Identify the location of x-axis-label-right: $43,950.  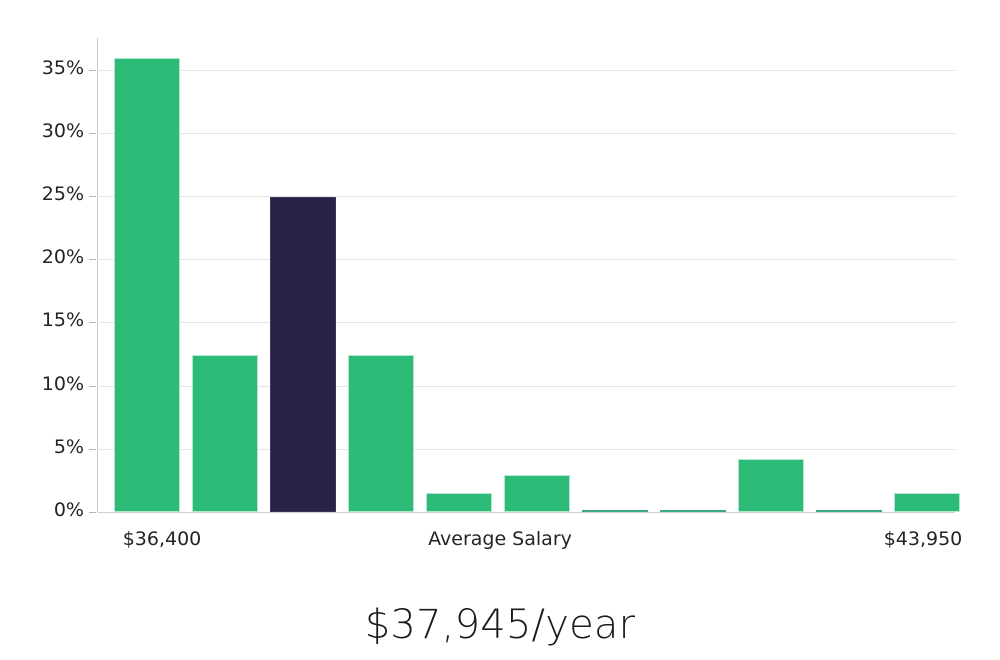
(923, 539).